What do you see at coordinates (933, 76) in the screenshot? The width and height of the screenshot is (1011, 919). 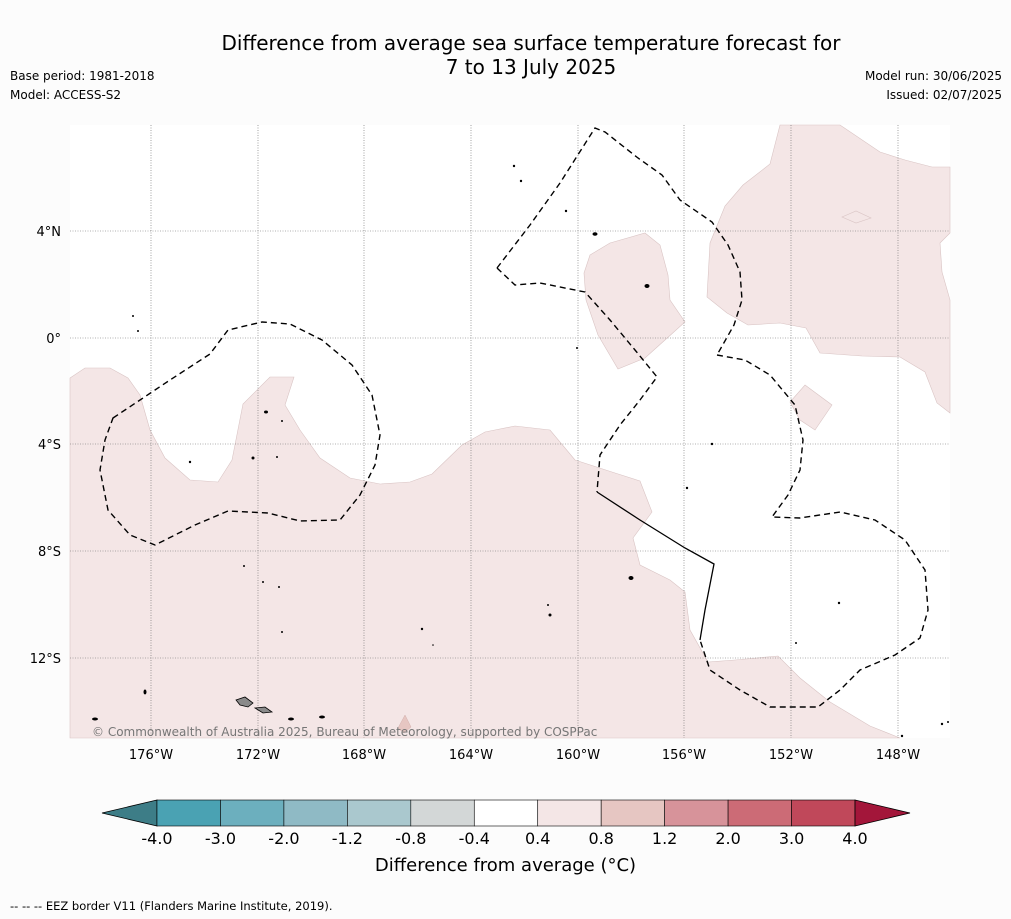 I see `model-run: Model run: 30/06/2025` at bounding box center [933, 76].